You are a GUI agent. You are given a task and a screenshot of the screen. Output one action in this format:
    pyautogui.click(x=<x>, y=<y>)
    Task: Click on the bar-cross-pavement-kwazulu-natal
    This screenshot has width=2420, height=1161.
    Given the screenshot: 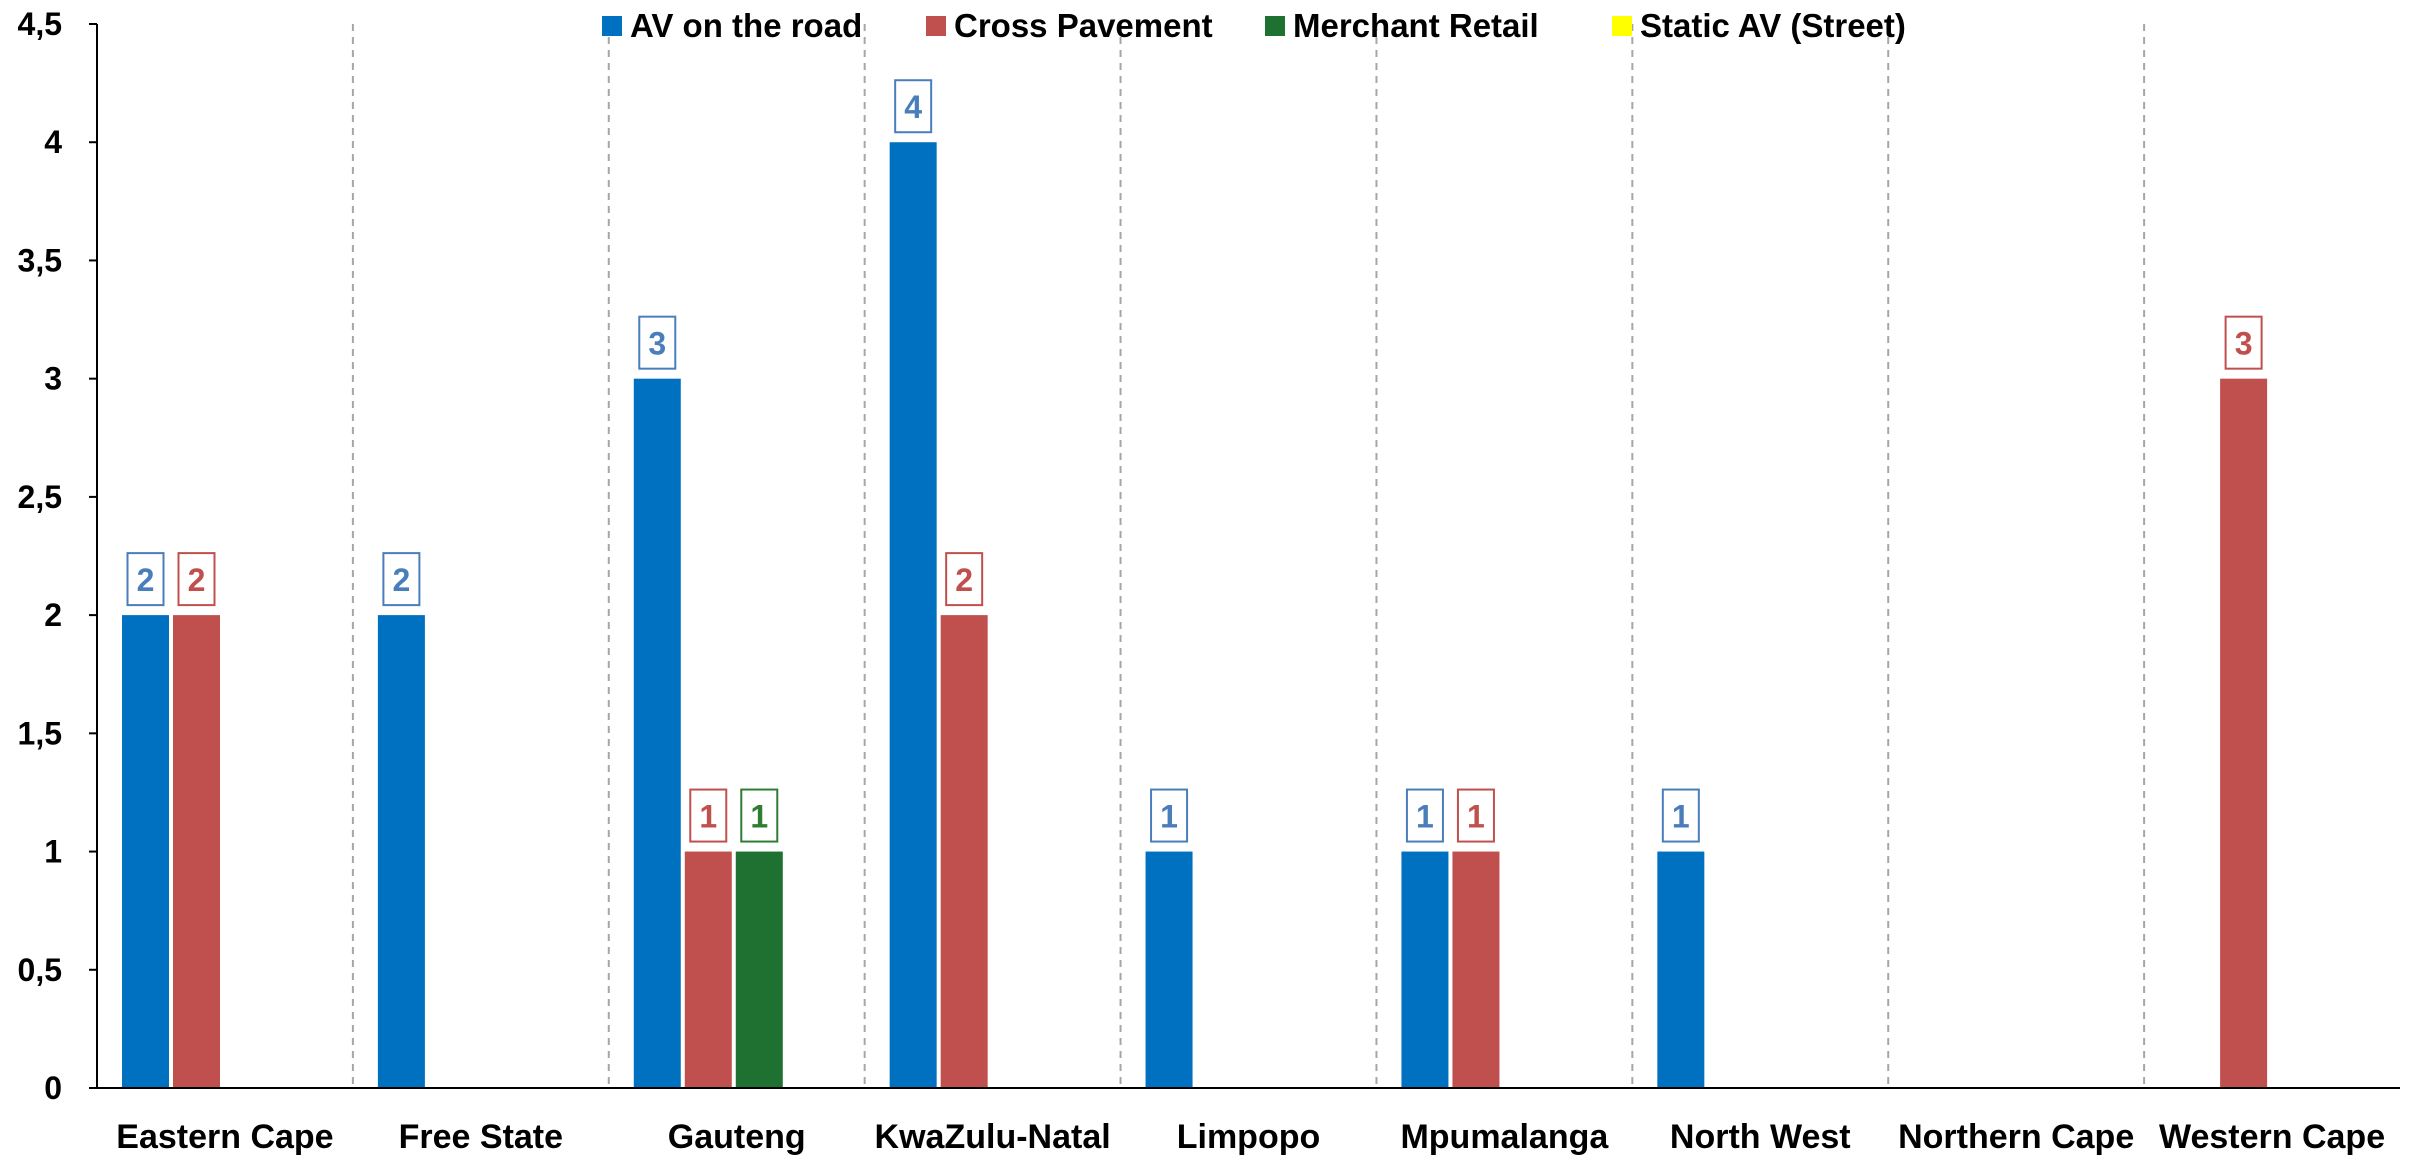 What is the action you would take?
    pyautogui.click(x=964, y=851)
    